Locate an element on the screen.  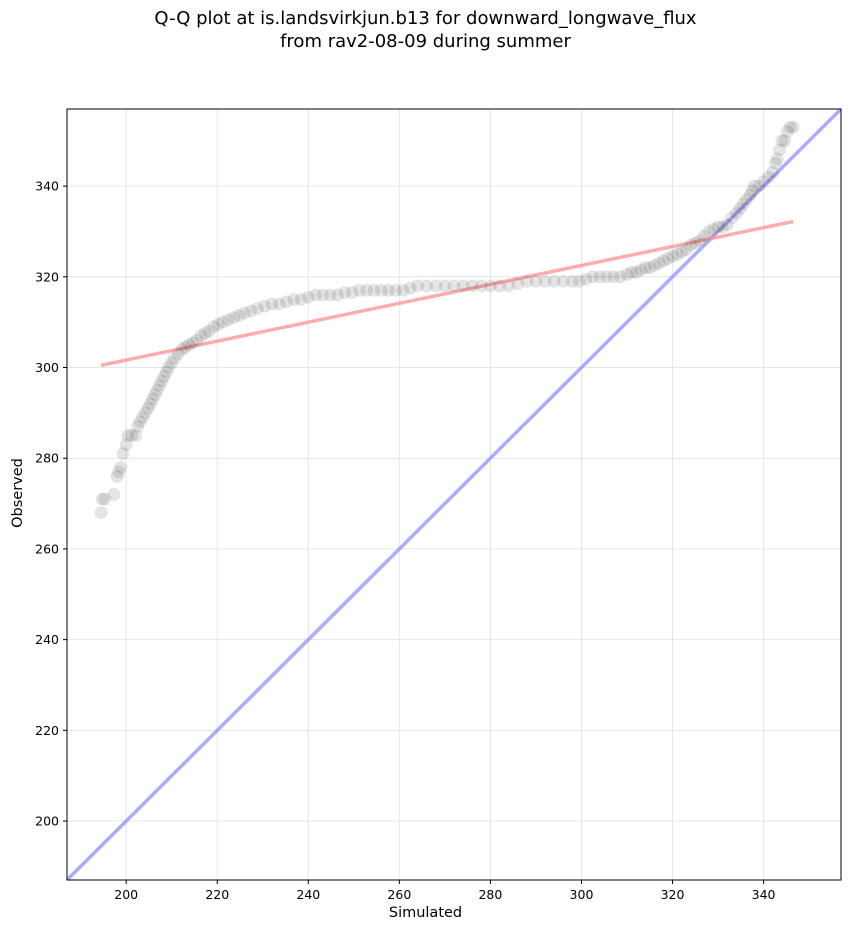
x-tick-label: 280 is located at coordinates (490, 894).